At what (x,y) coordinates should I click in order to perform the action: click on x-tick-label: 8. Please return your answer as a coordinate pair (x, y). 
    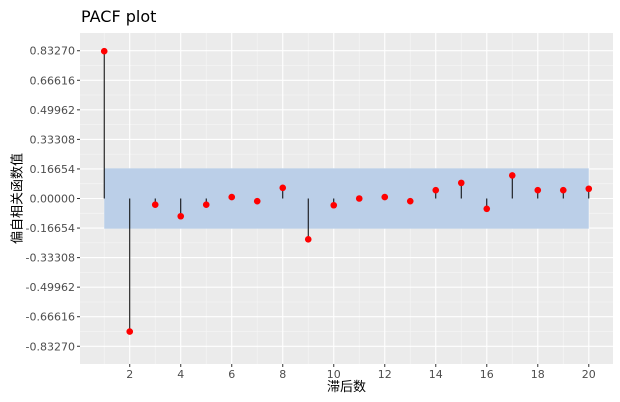
    Looking at the image, I should click on (282, 374).